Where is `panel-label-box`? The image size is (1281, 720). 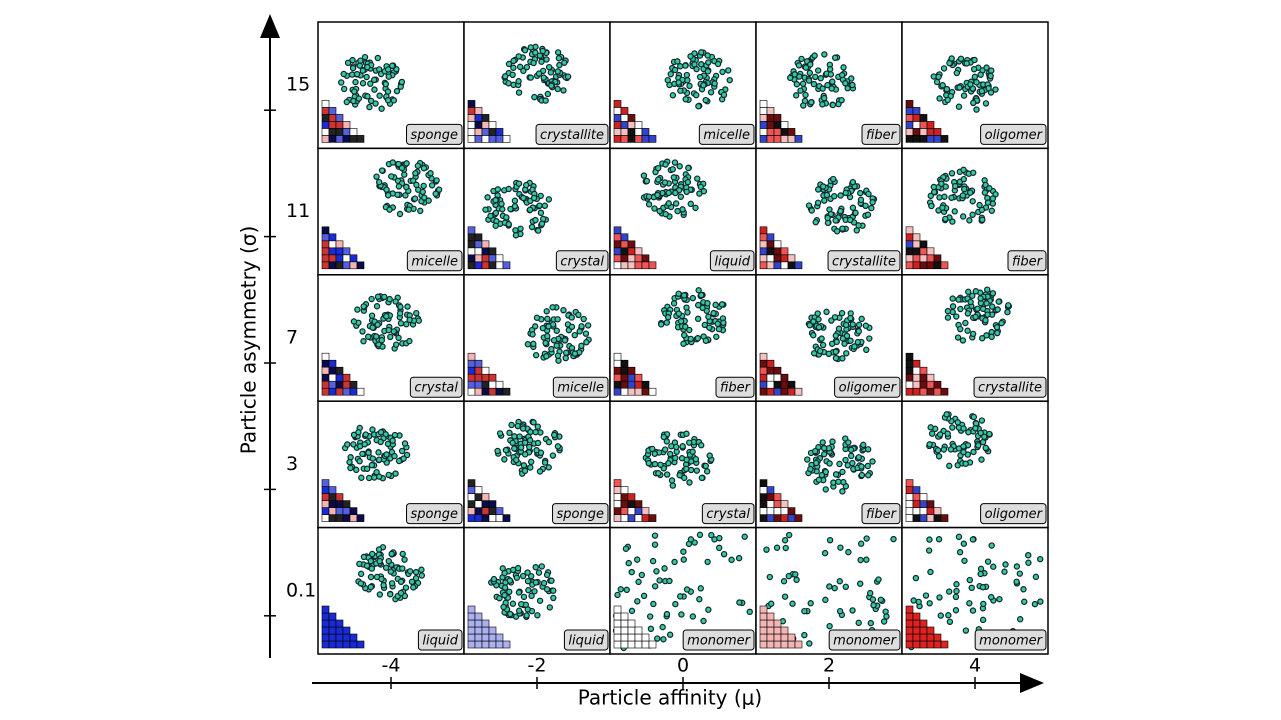 panel-label-box is located at coordinates (867, 387).